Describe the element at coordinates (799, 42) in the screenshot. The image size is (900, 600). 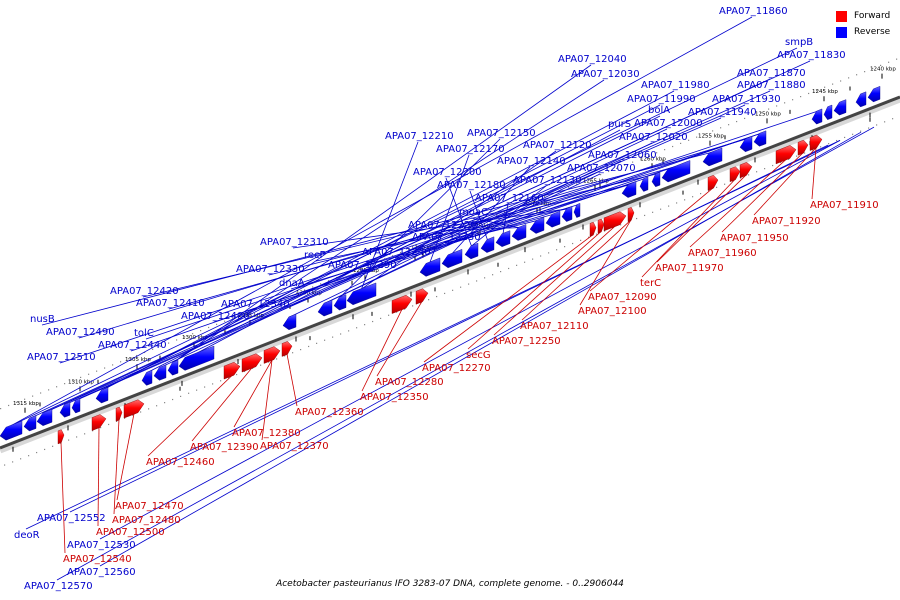
I see `reverse-gene-label: smpB` at that location.